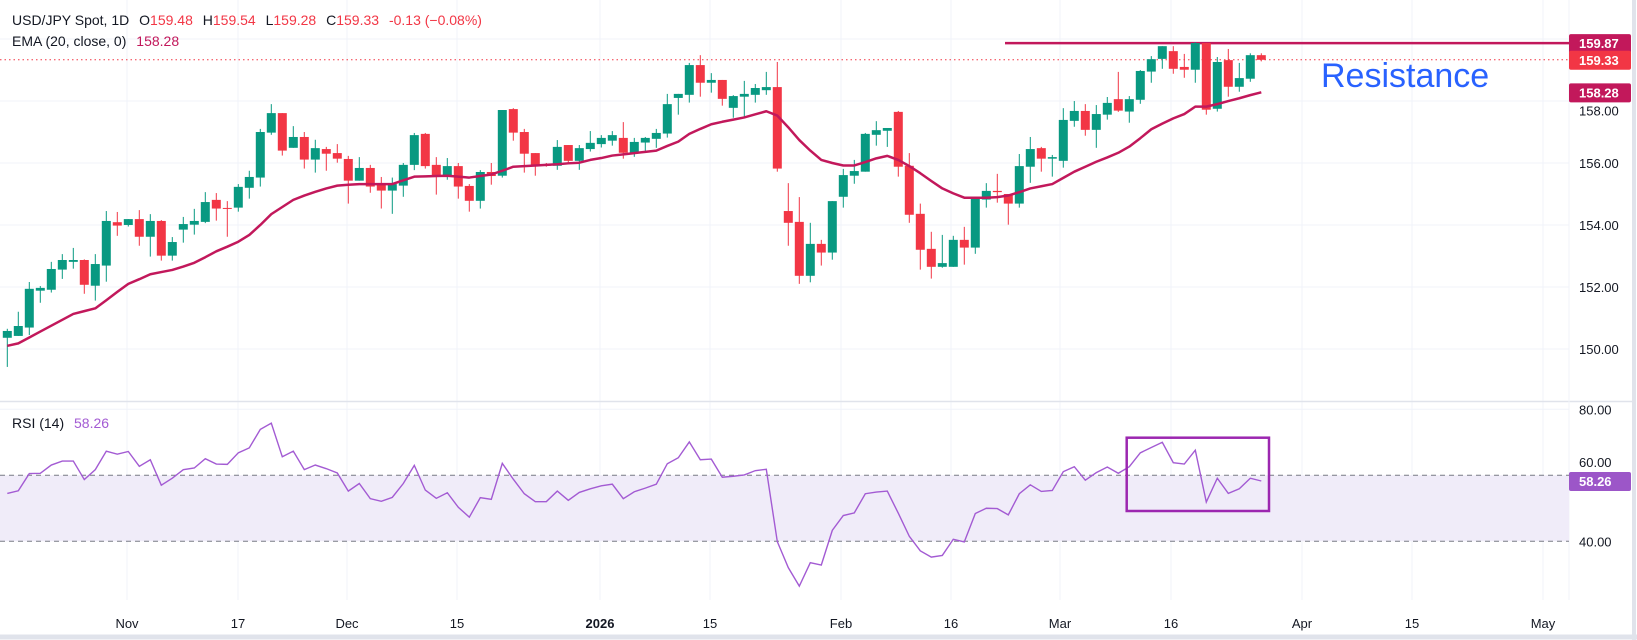  I want to click on rsi-value-tag-bg, so click(1600, 482).